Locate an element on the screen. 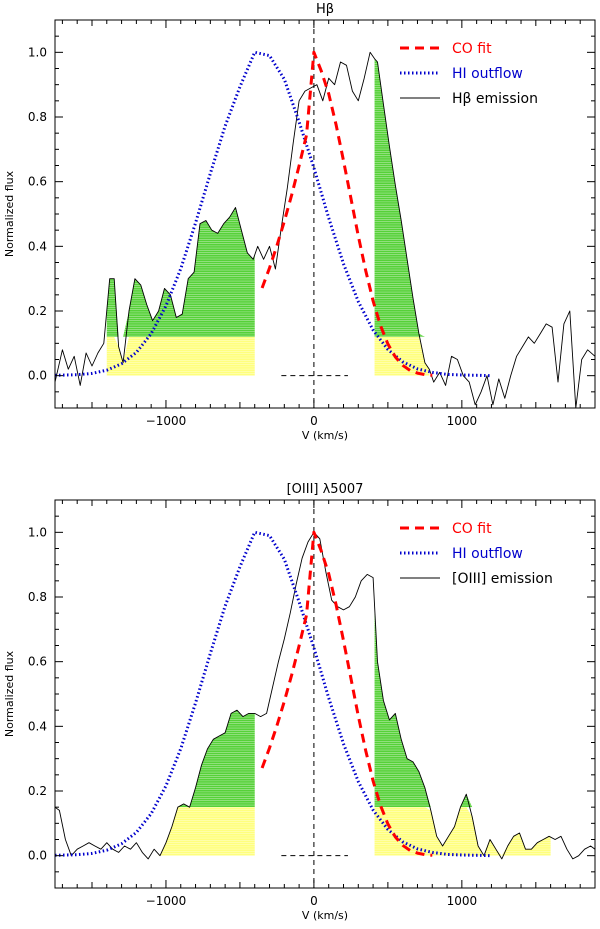 Image resolution: width=600 pixels, height=929 pixels. panel-title: Hβ is located at coordinates (325, 9).